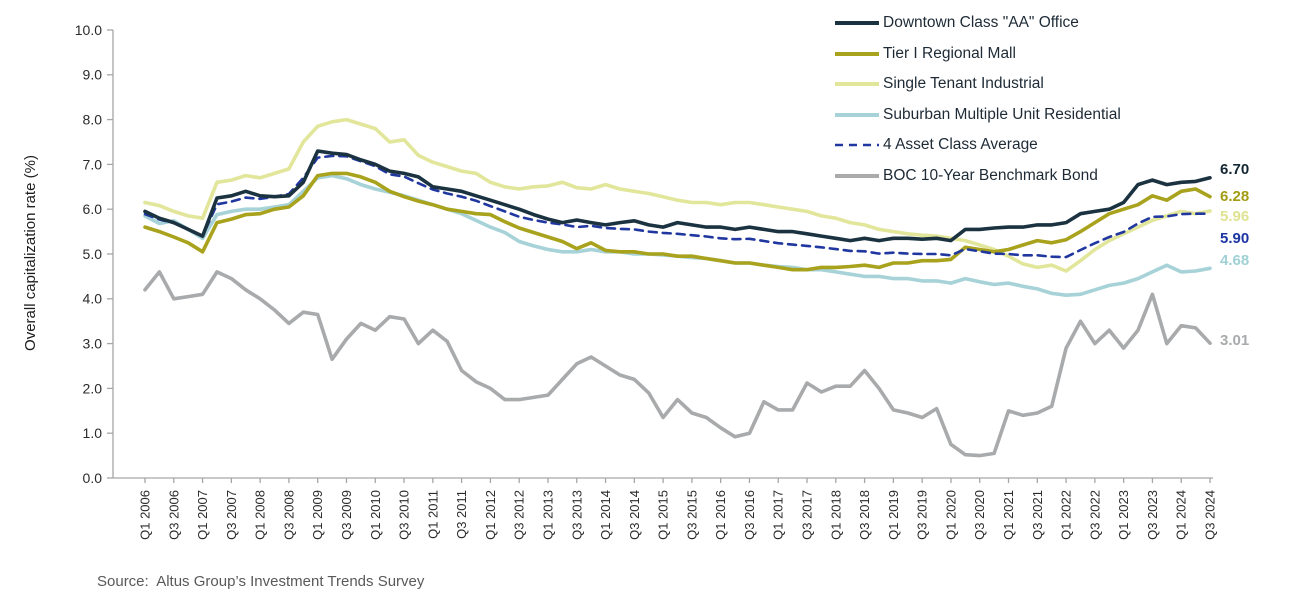 The width and height of the screenshot is (1315, 605). I want to click on end-value-label-bond: 3.01, so click(1235, 340).